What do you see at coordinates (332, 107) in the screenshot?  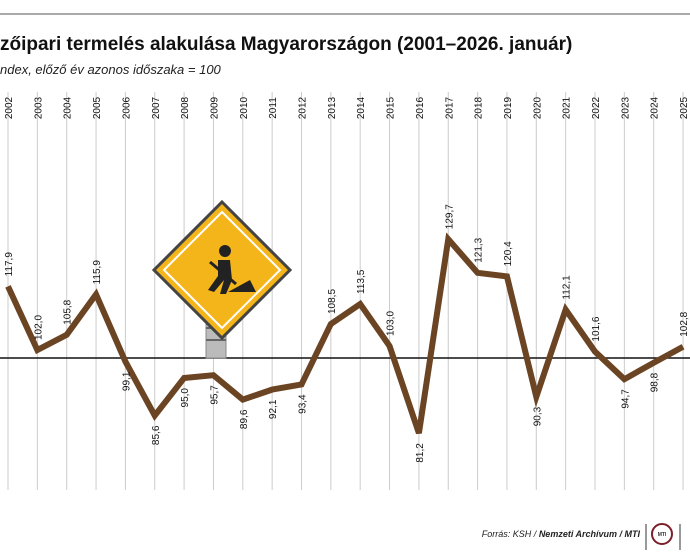 I see `x-tick-label: 2013` at bounding box center [332, 107].